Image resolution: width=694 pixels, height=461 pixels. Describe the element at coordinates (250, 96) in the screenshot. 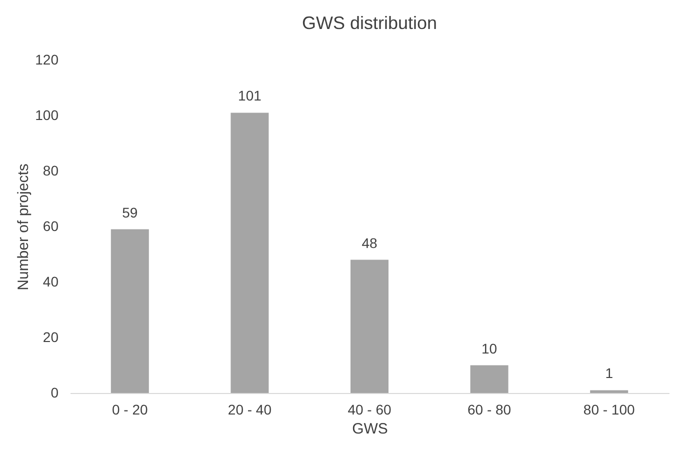

I see `data-label: 101` at that location.